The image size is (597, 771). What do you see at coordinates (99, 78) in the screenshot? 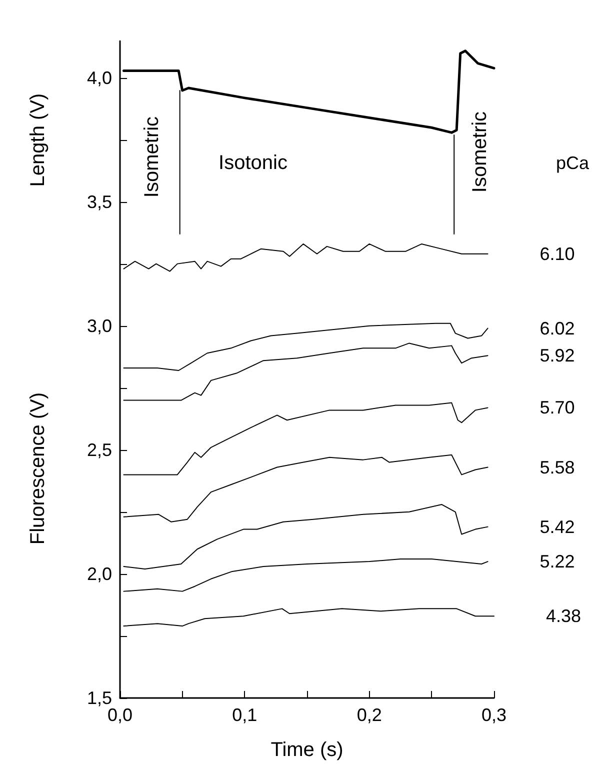
I see `y-tick-label: 4,0` at bounding box center [99, 78].